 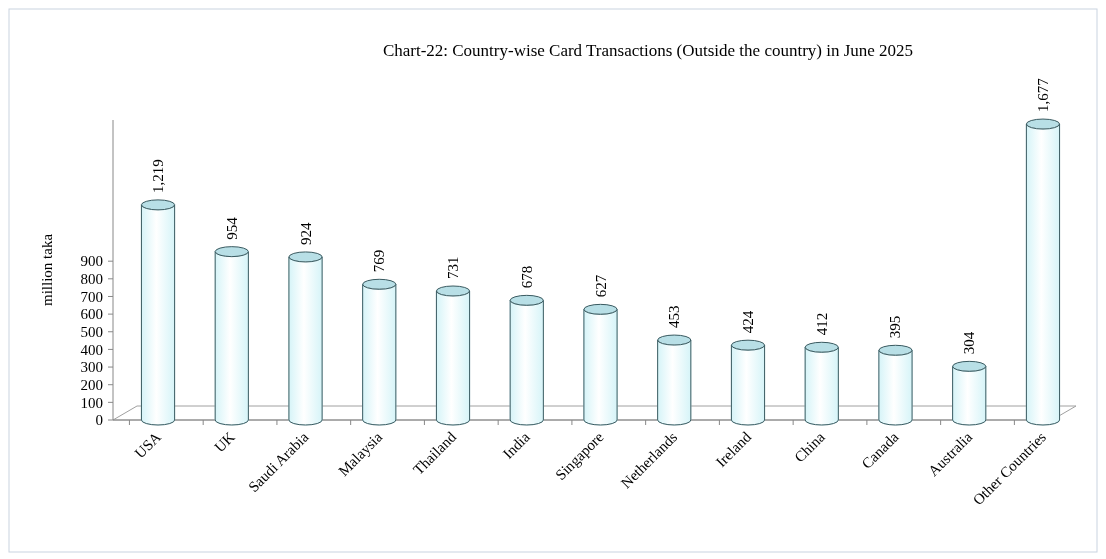 What do you see at coordinates (148, 445) in the screenshot?
I see `x-tick-label: USA` at bounding box center [148, 445].